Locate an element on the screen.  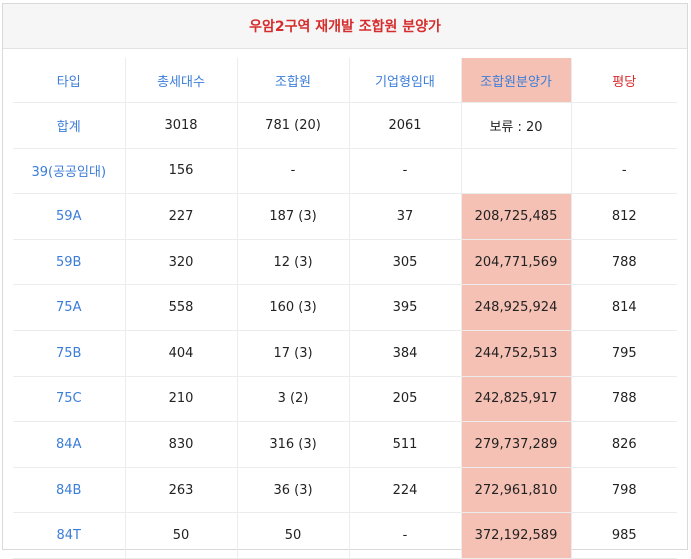
cell-total-units: 227 is located at coordinates (180, 216).